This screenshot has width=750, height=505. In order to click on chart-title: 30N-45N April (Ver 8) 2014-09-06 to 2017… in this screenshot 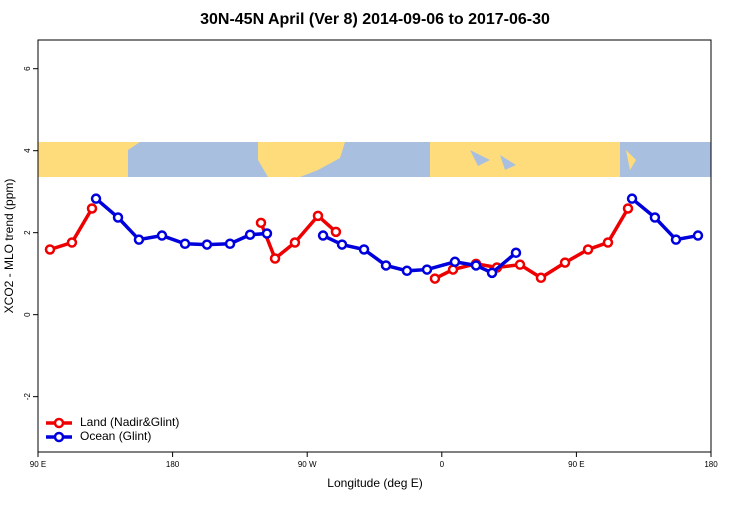, I will do `click(375, 19)`.